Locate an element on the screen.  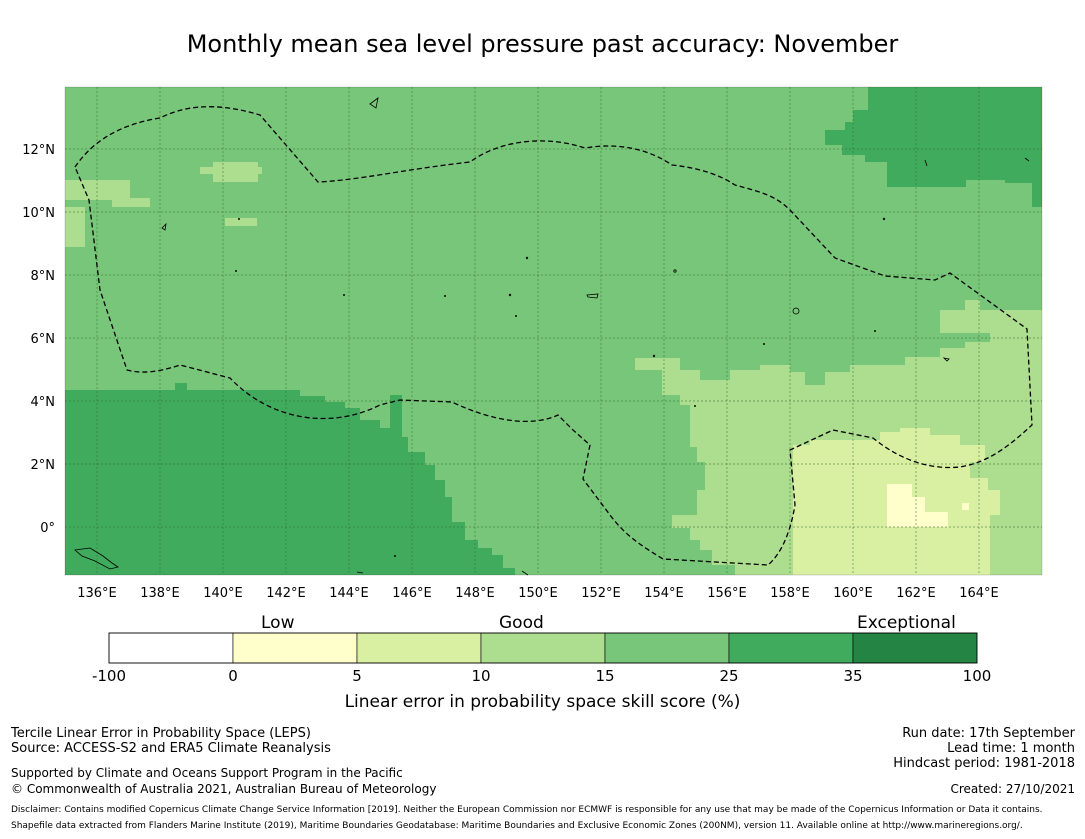
region-ne-very-good is located at coordinates (933, 147).